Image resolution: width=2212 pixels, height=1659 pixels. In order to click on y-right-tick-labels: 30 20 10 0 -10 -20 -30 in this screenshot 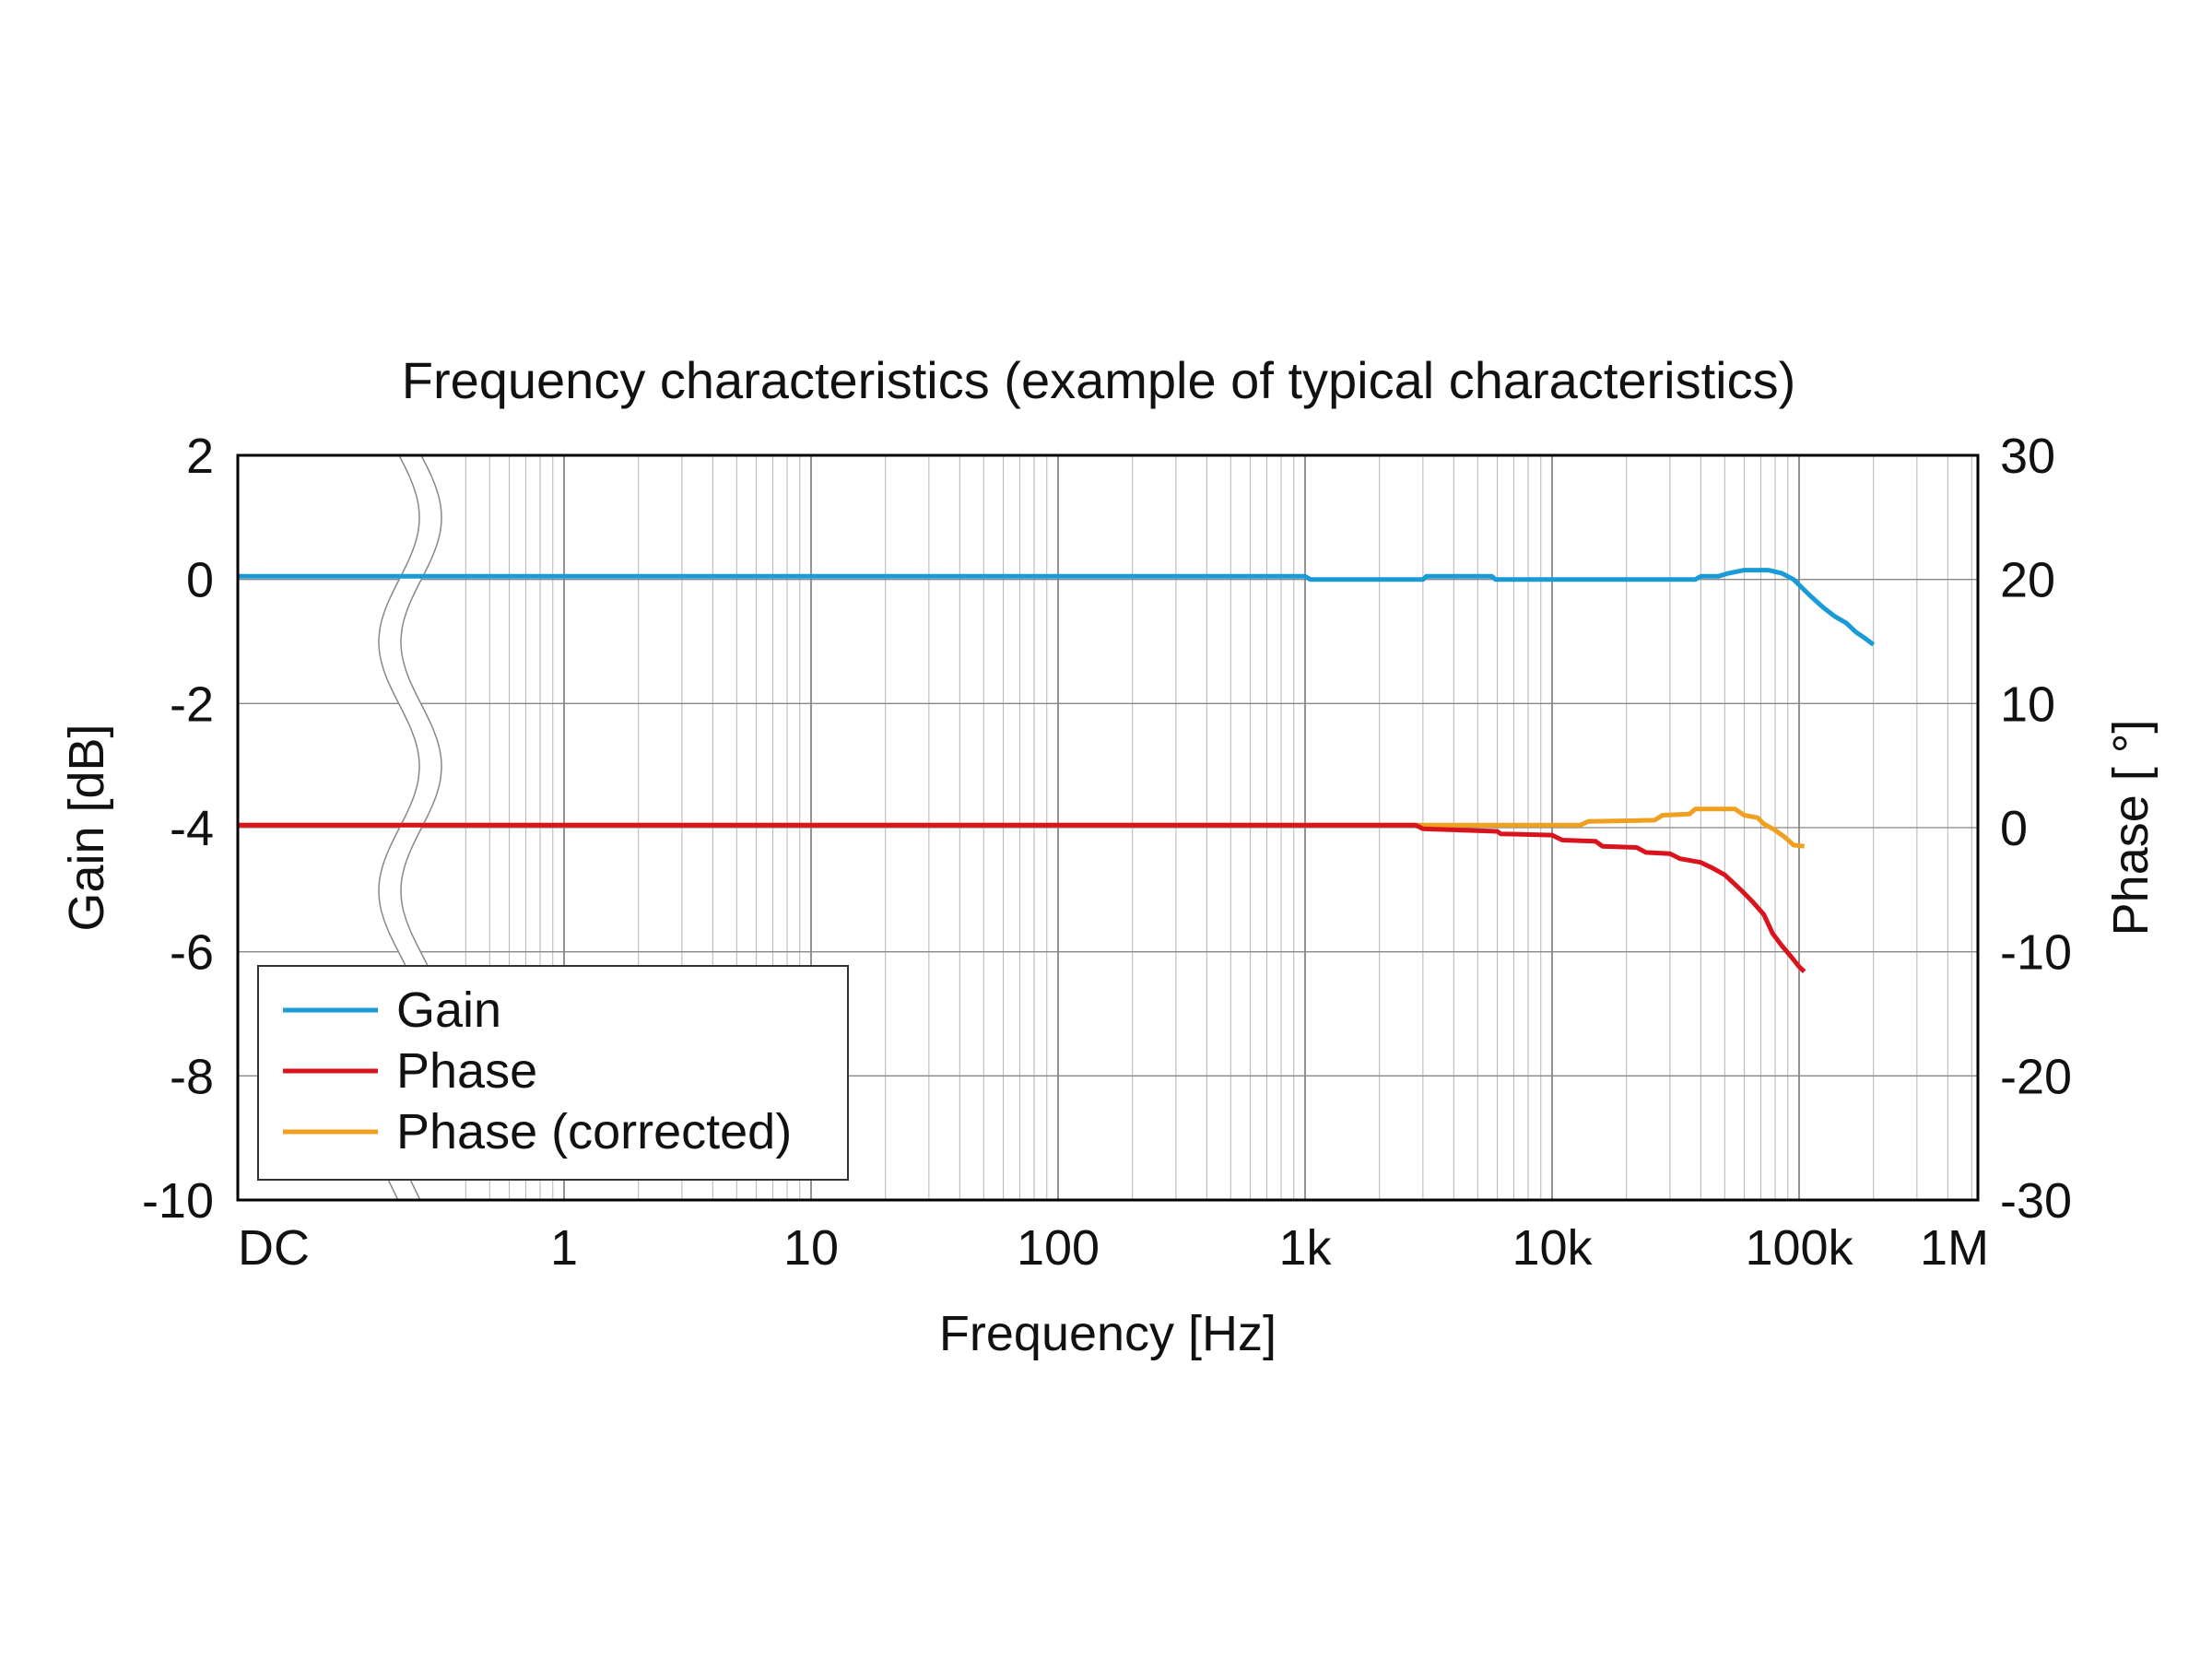, I will do `click(2036, 829)`.